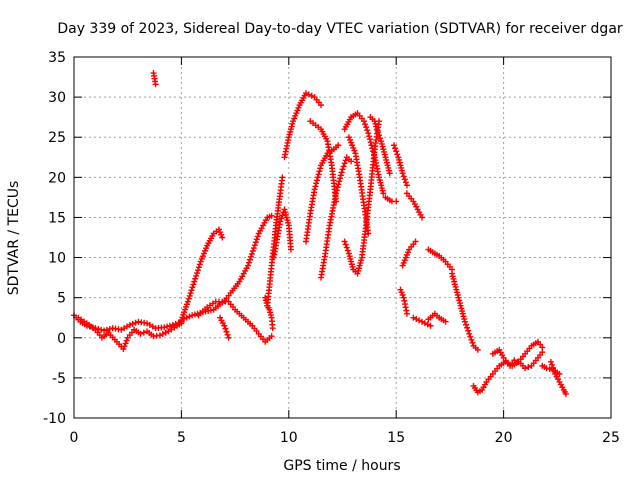  Describe the element at coordinates (341, 466) in the screenshot. I see `x-axis-label: GPS time / hours` at that location.